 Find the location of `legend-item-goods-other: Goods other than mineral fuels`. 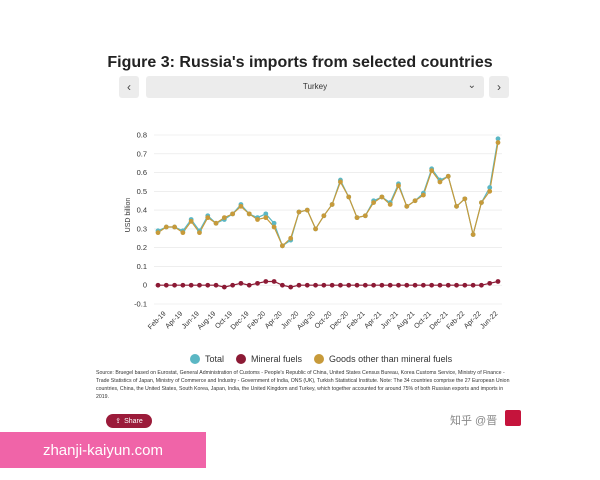

legend-item-goods-other: Goods other than mineral fuels is located at coordinates (383, 359).